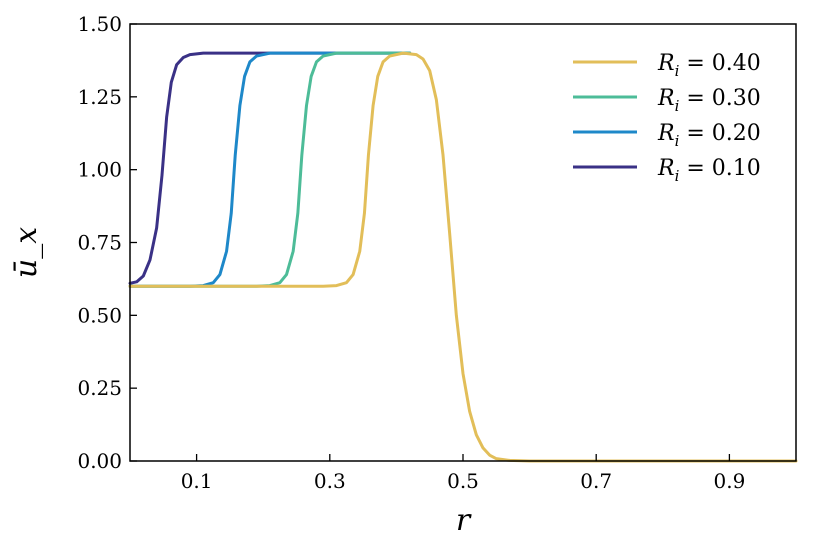  What do you see at coordinates (596, 481) in the screenshot?
I see `x-tick-label: 0.7` at bounding box center [596, 481].